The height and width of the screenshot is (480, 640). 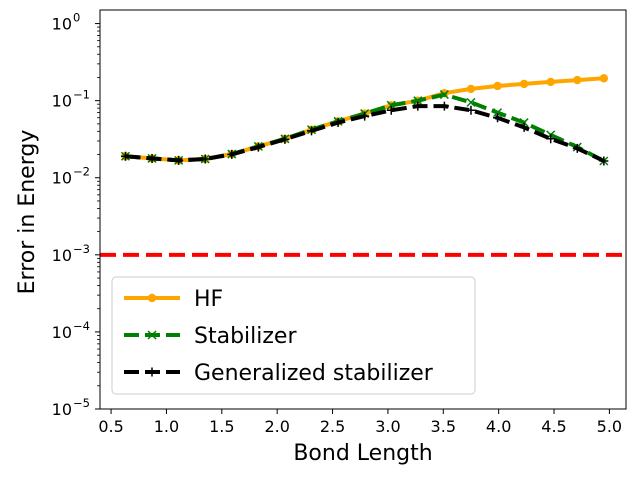 I want to click on x-axis-label: Bond Length, so click(x=362, y=453).